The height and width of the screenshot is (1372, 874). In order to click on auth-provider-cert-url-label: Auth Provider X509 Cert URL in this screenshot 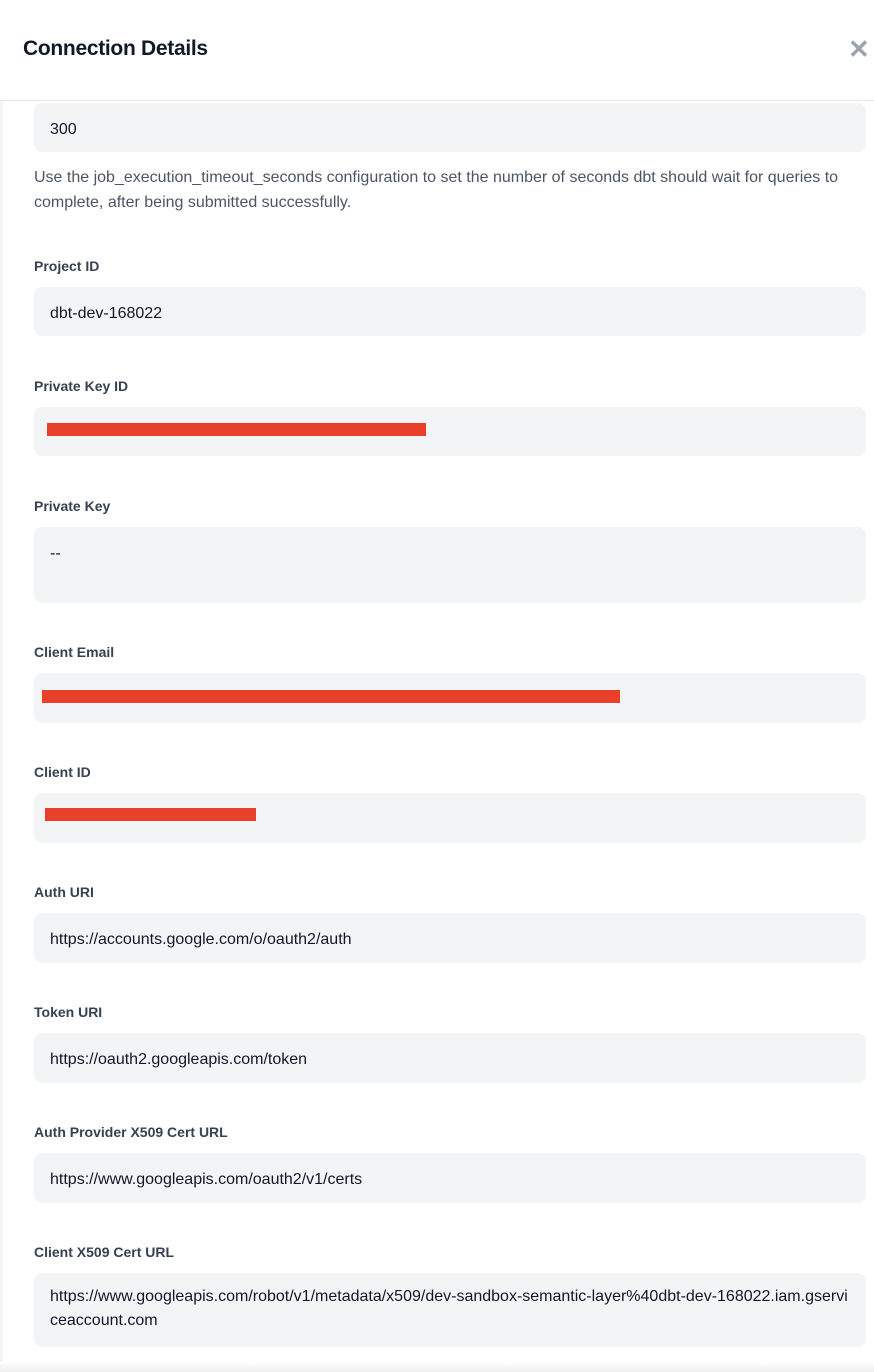, I will do `click(131, 1132)`.